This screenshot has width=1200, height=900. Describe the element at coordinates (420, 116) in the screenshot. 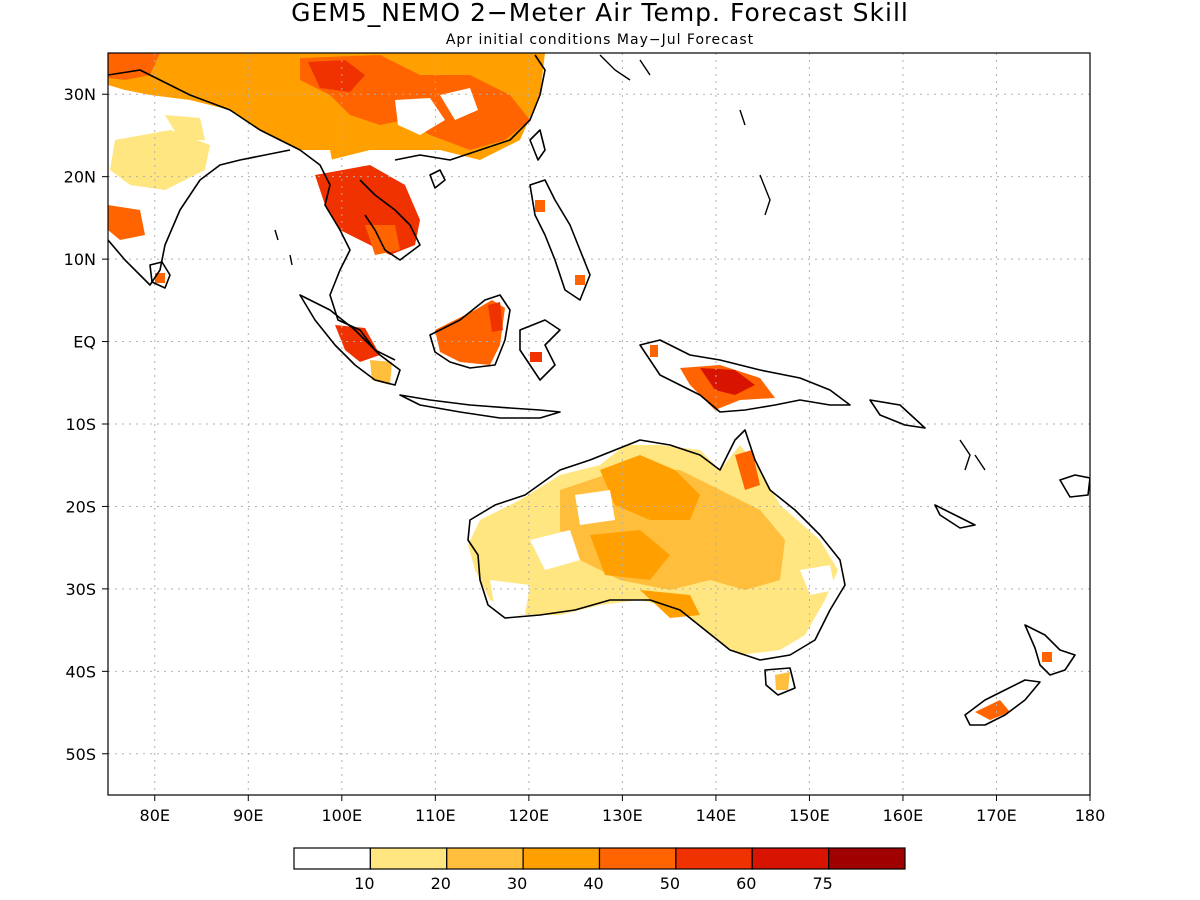

I see `skill-region-china-low` at that location.